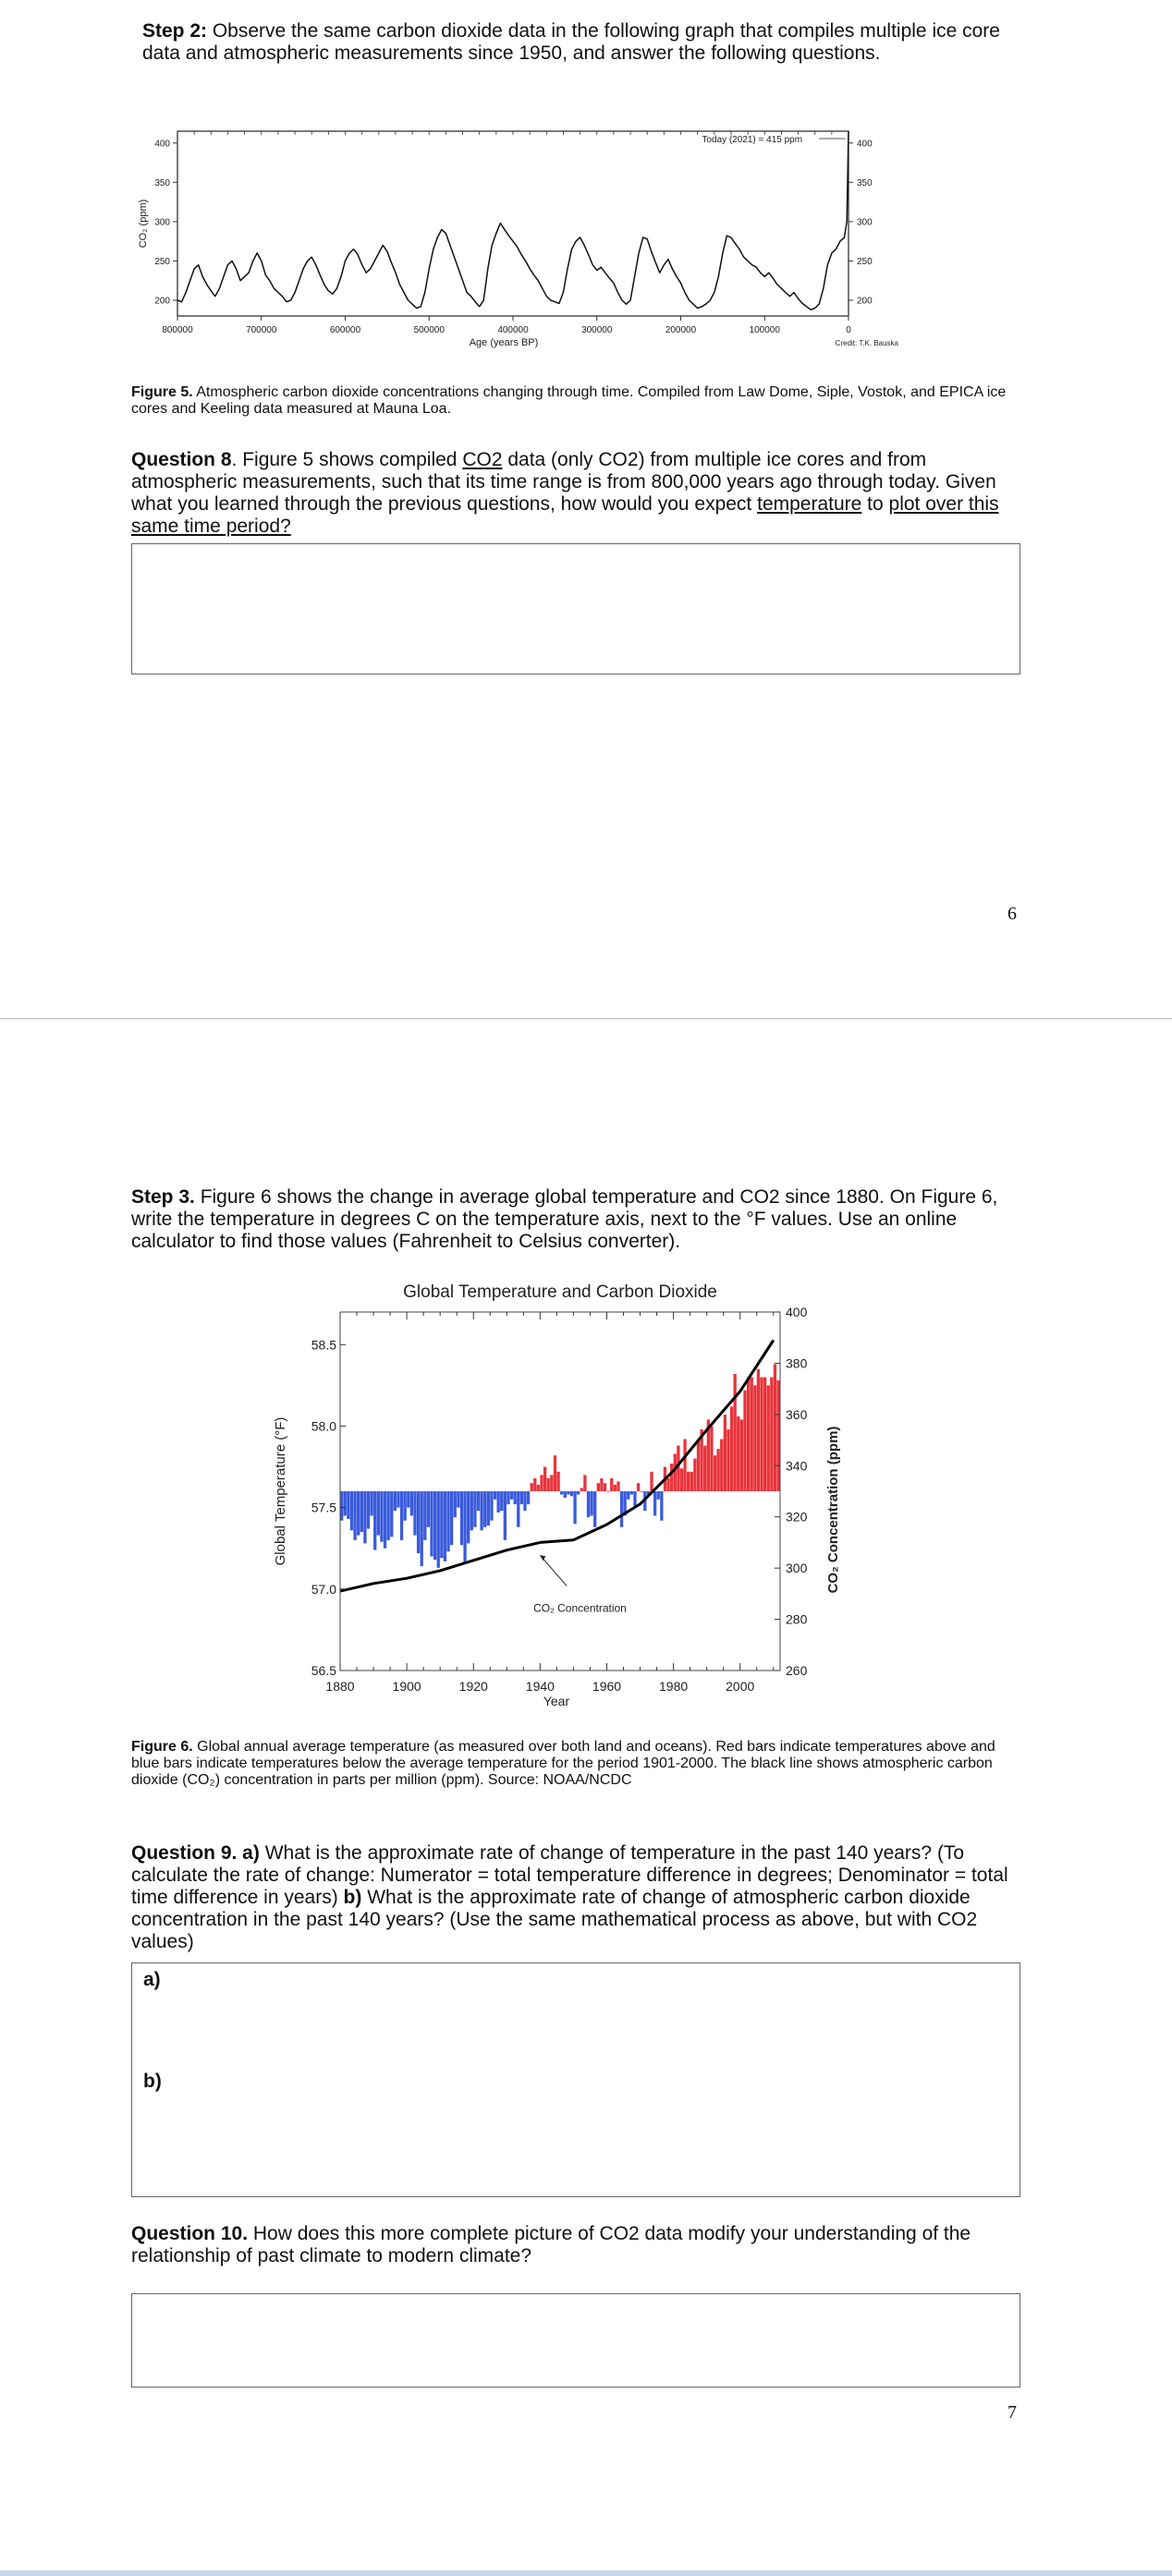  What do you see at coordinates (163, 1197) in the screenshot?
I see `step3-label: Step 3.` at bounding box center [163, 1197].